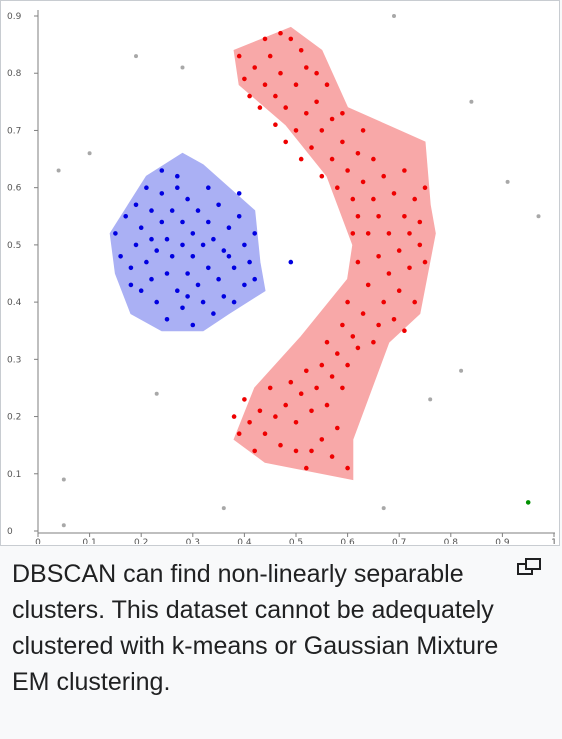  I want to click on x-tick-label: 0.7, so click(399, 541).